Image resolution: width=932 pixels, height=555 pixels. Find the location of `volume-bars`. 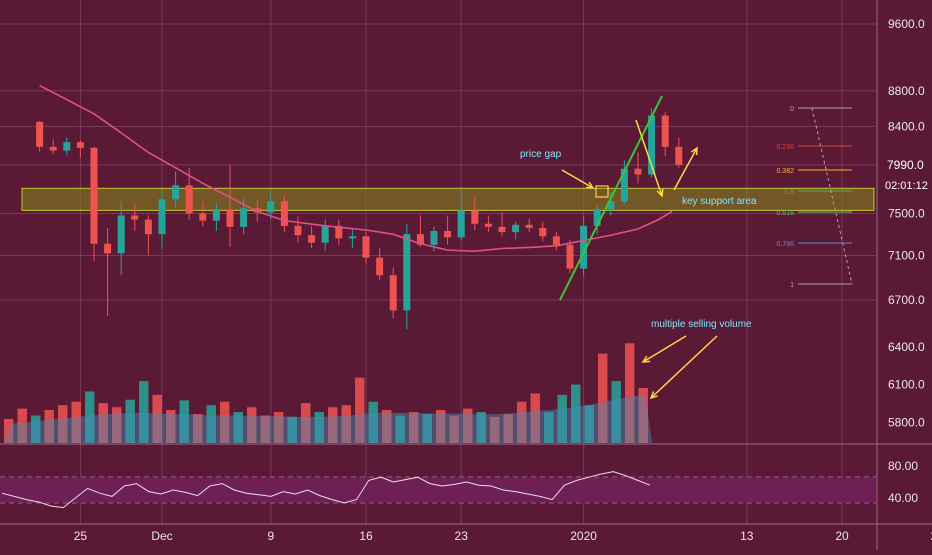

volume-bars is located at coordinates (326, 393).